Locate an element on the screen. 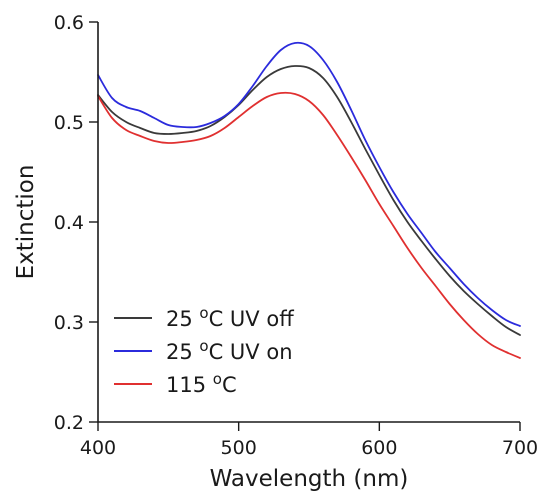 This screenshot has height=503, width=550. x-tick-label: 400 is located at coordinates (98, 448).